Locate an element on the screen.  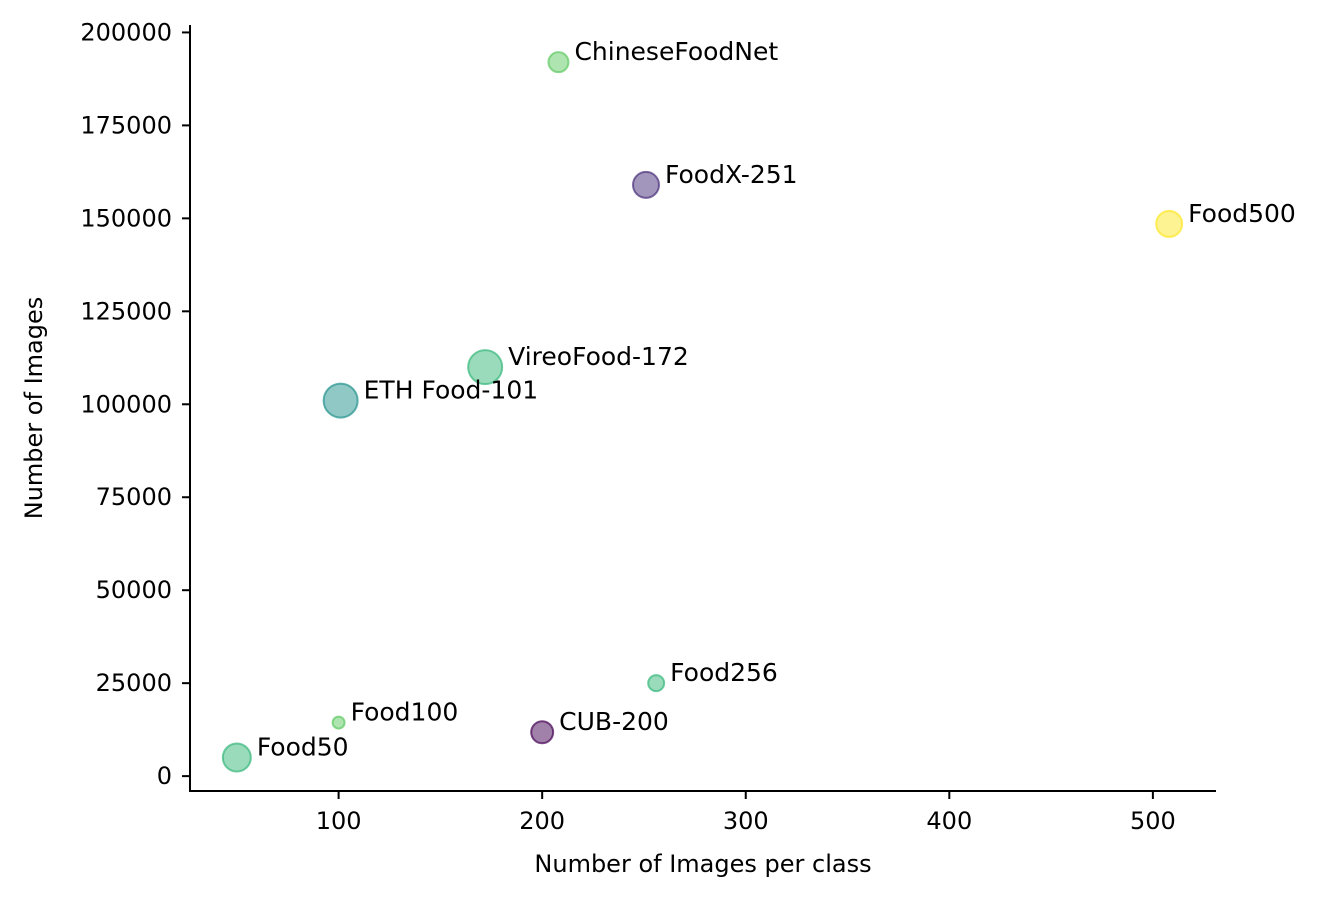
x-tick-label: 400 is located at coordinates (949, 821).